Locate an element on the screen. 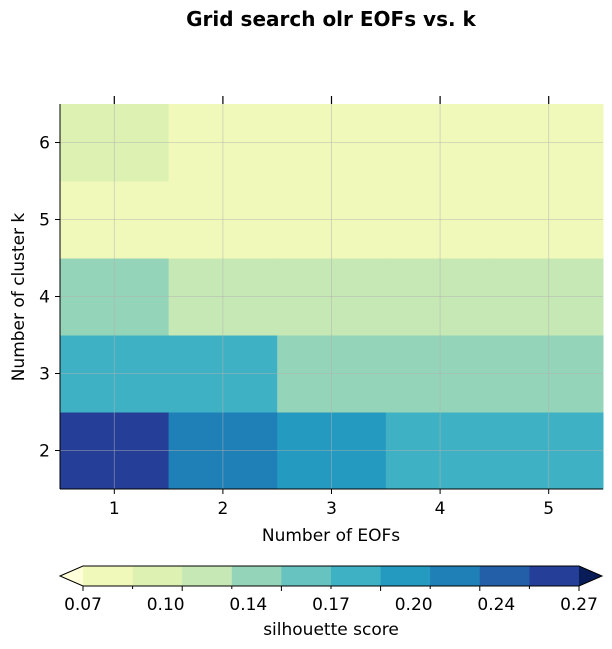 This screenshot has height=649, width=612. colorbar-extend-low is located at coordinates (71, 576).